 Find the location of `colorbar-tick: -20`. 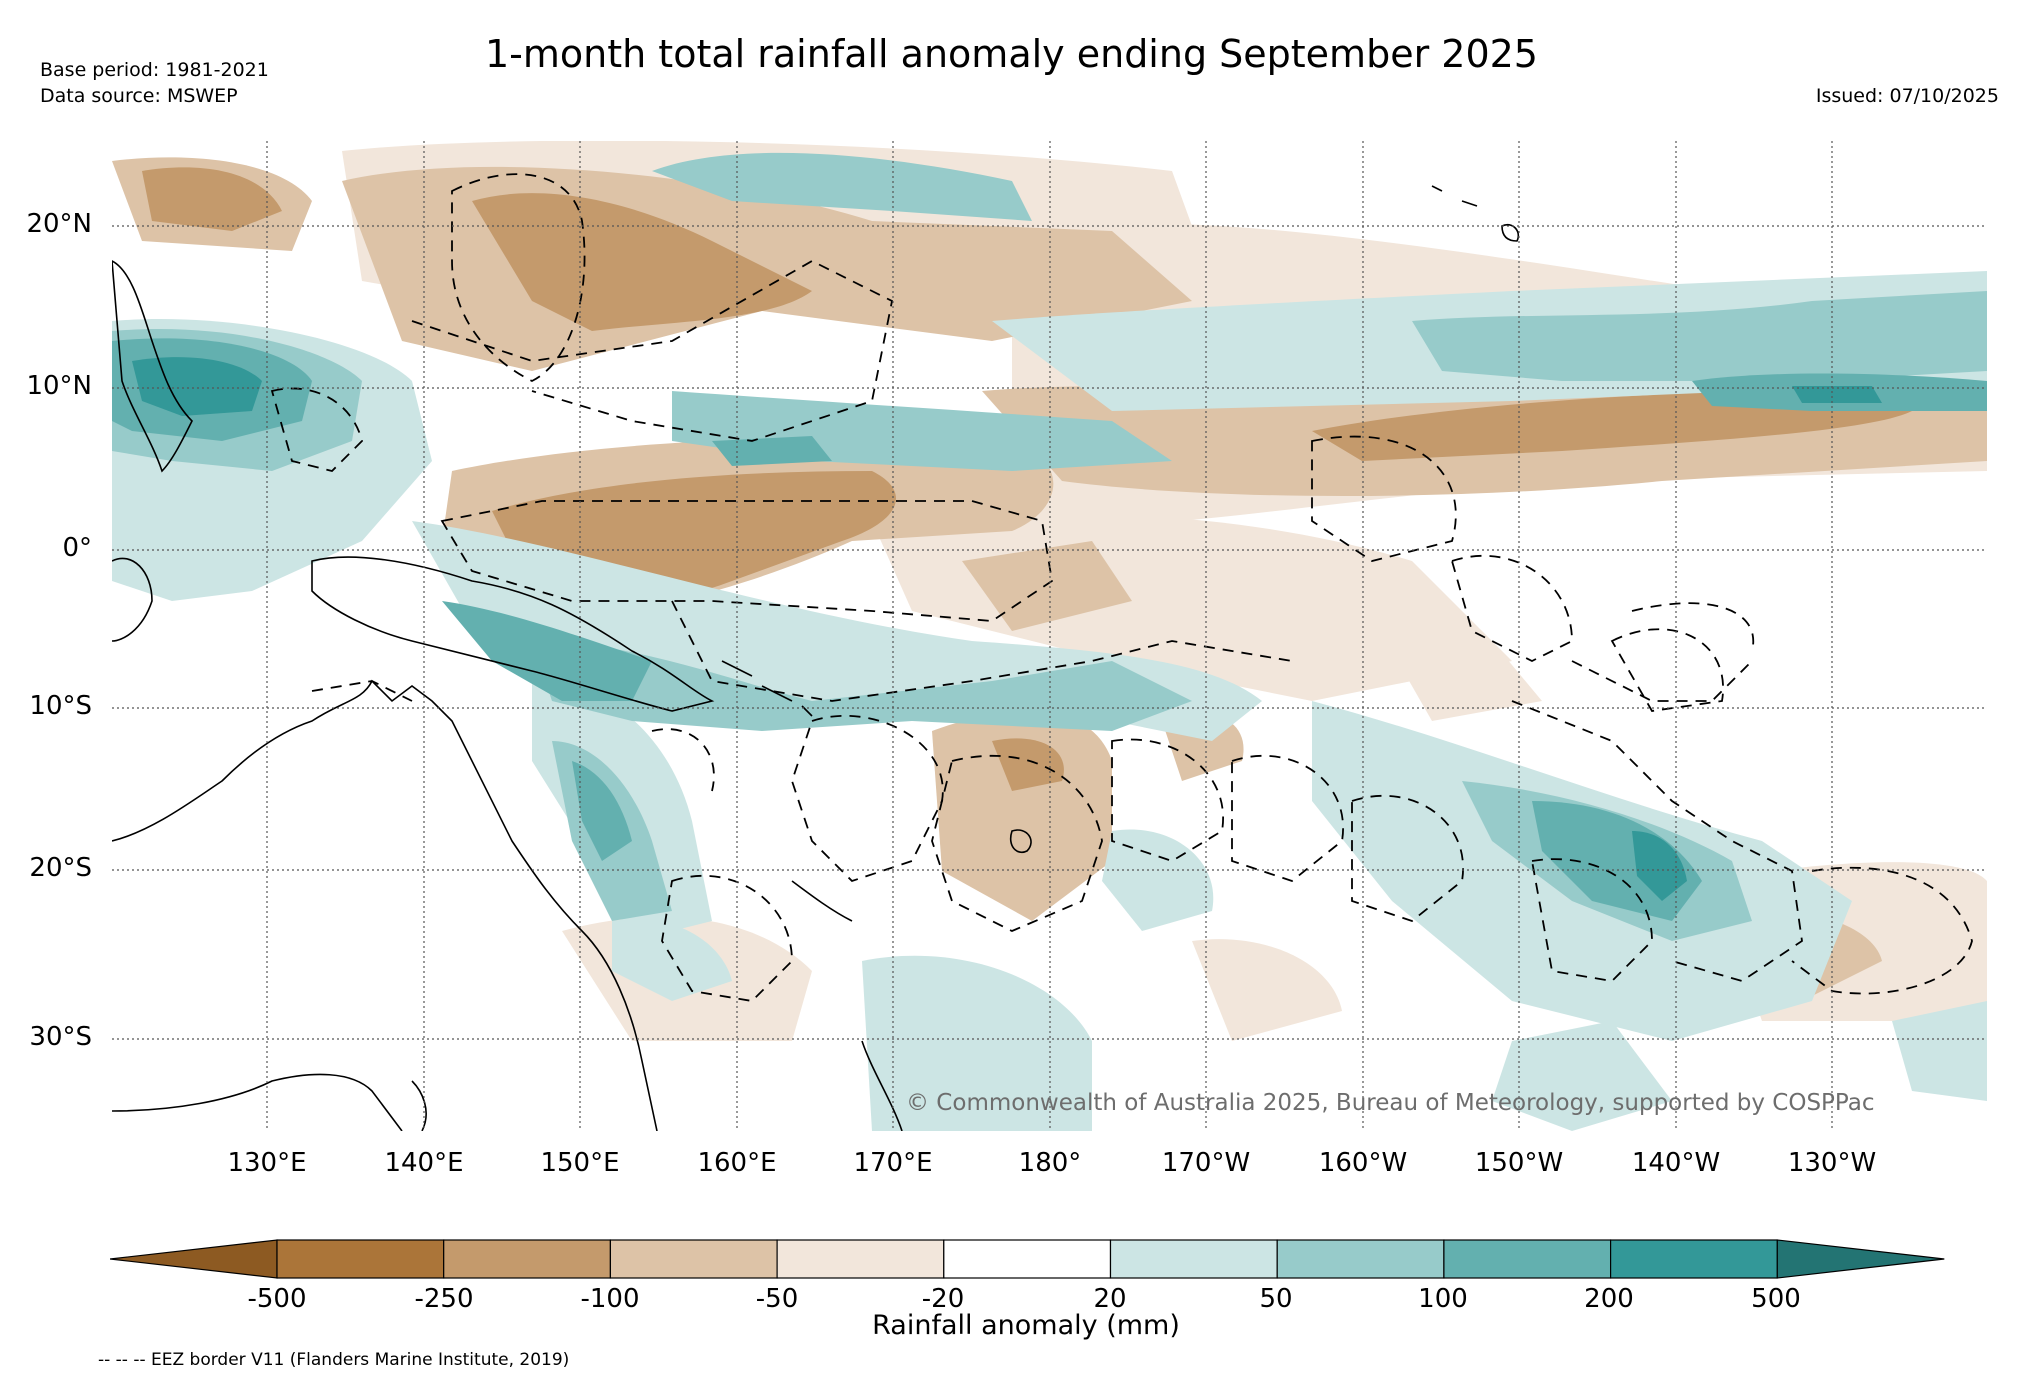

colorbar-tick: -20 is located at coordinates (943, 1299).